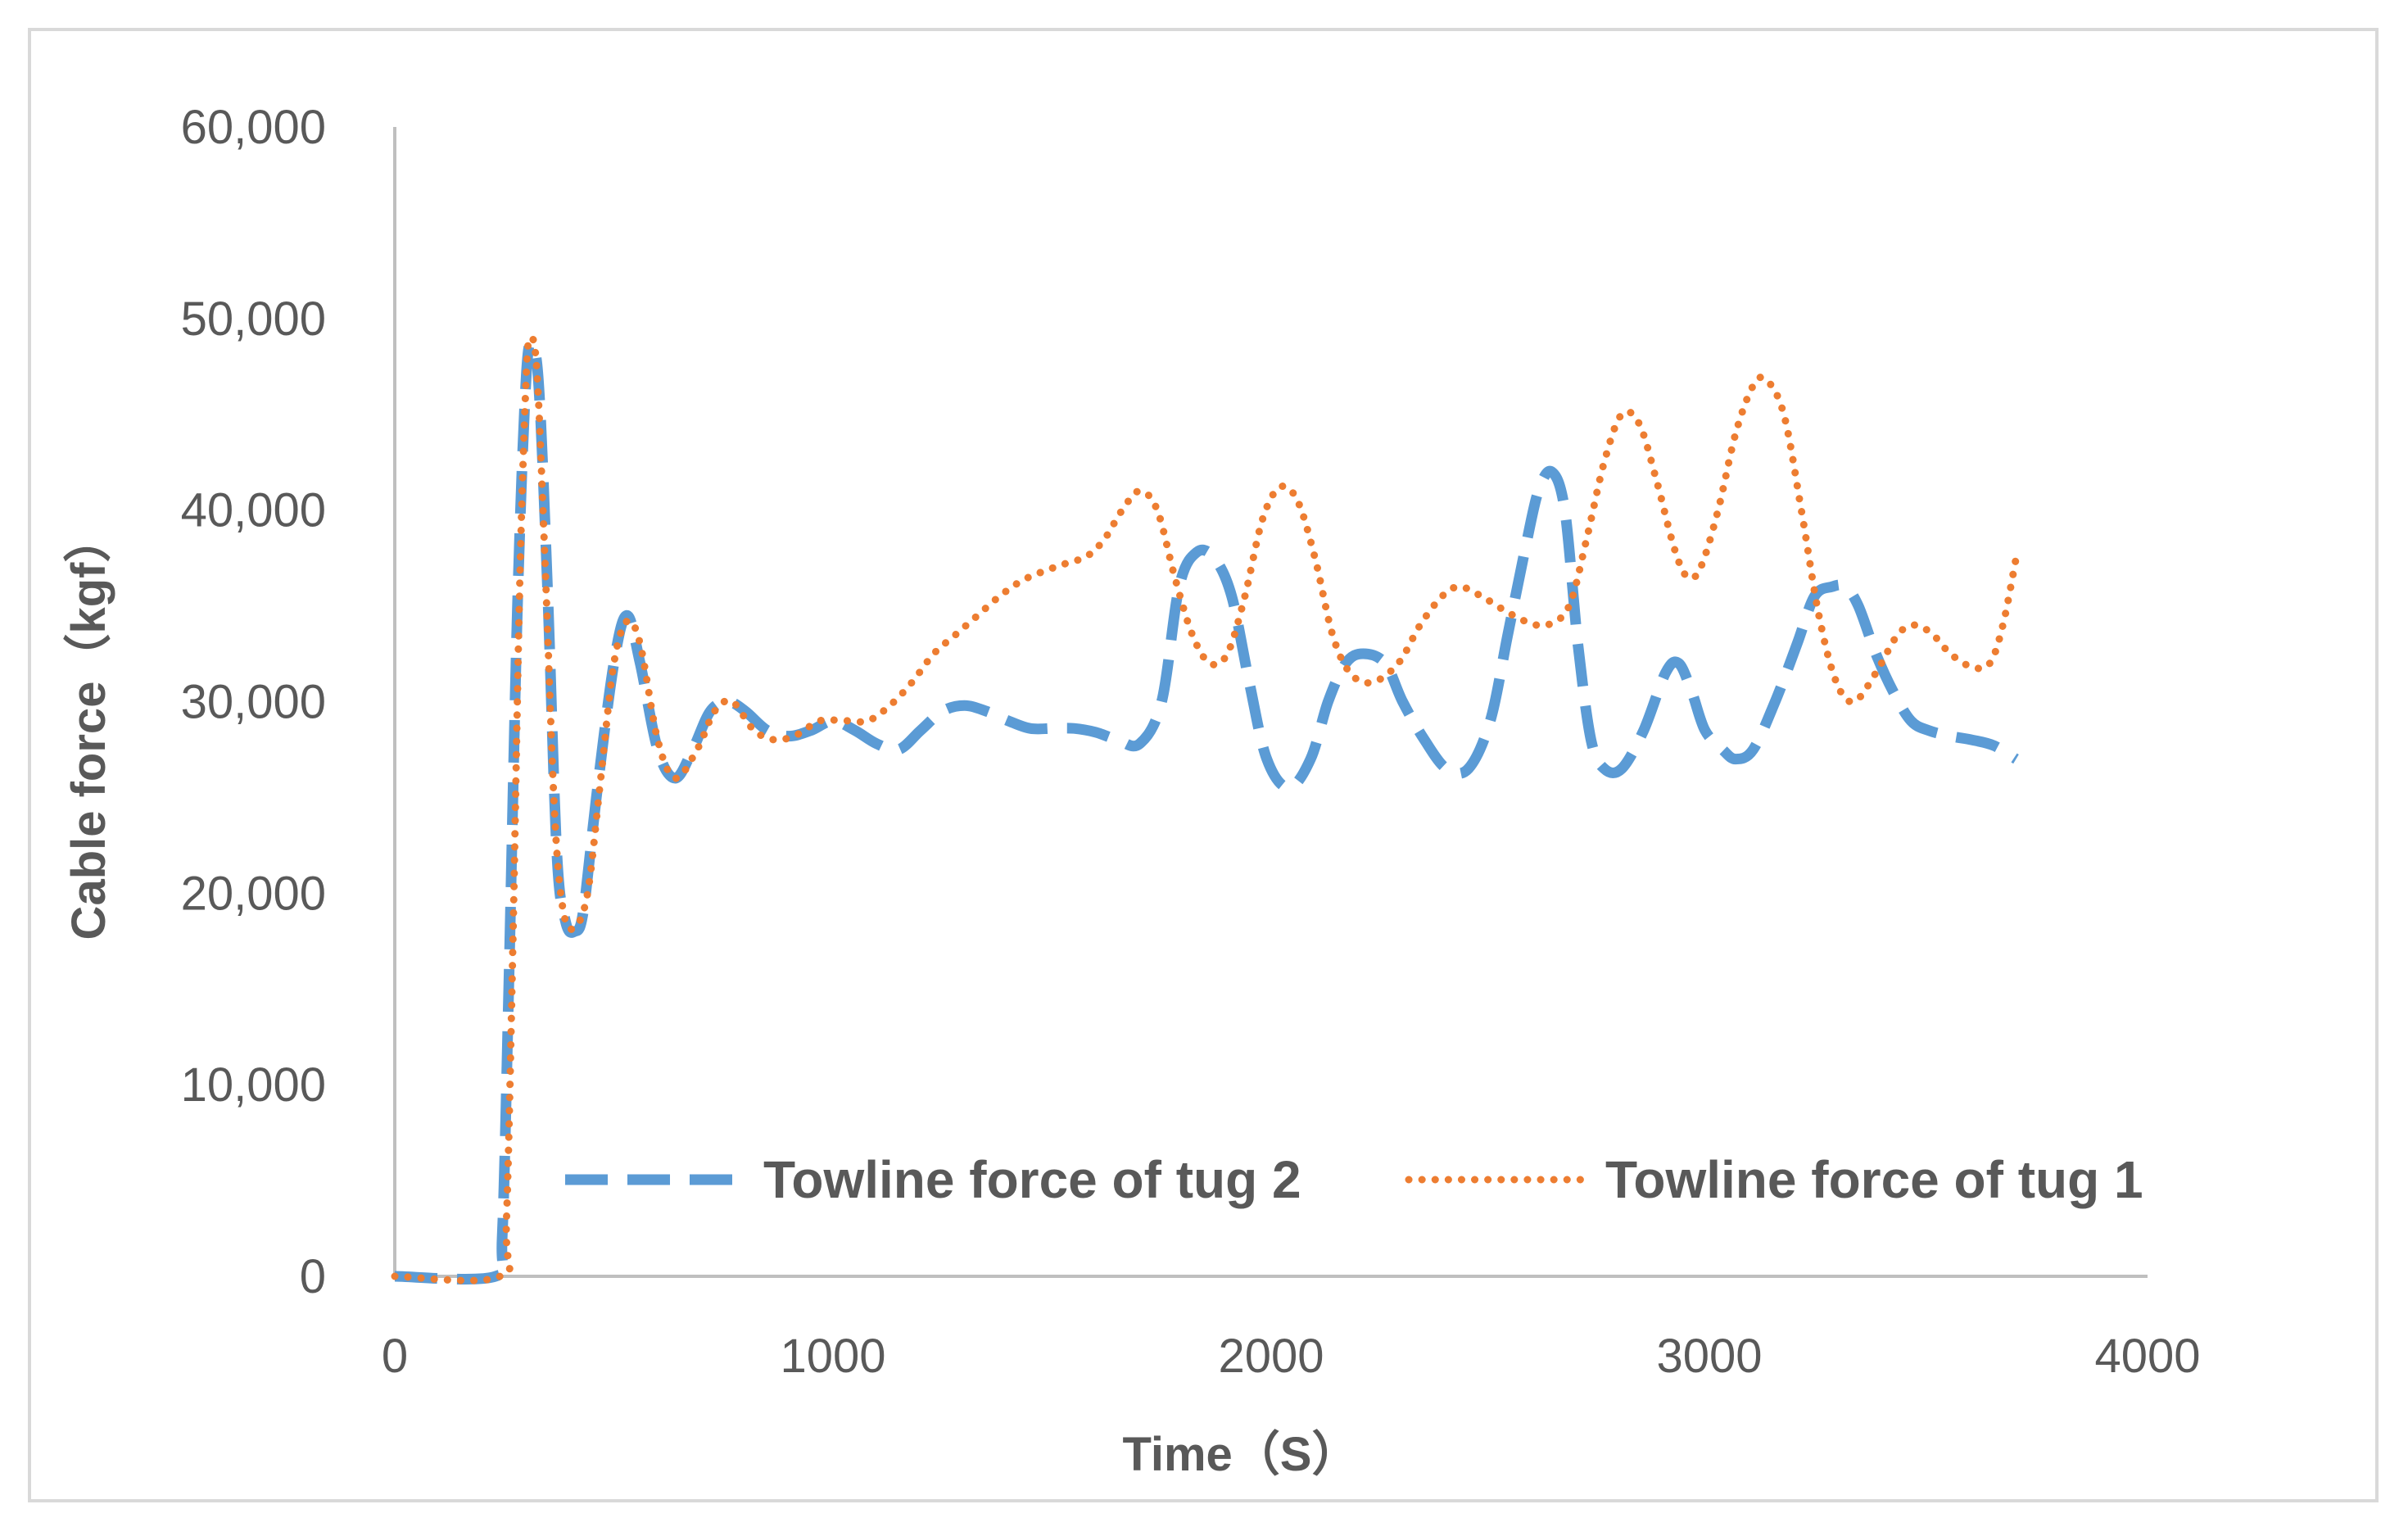  Describe the element at coordinates (1709, 1356) in the screenshot. I see `x-tick-label: 3000` at that location.